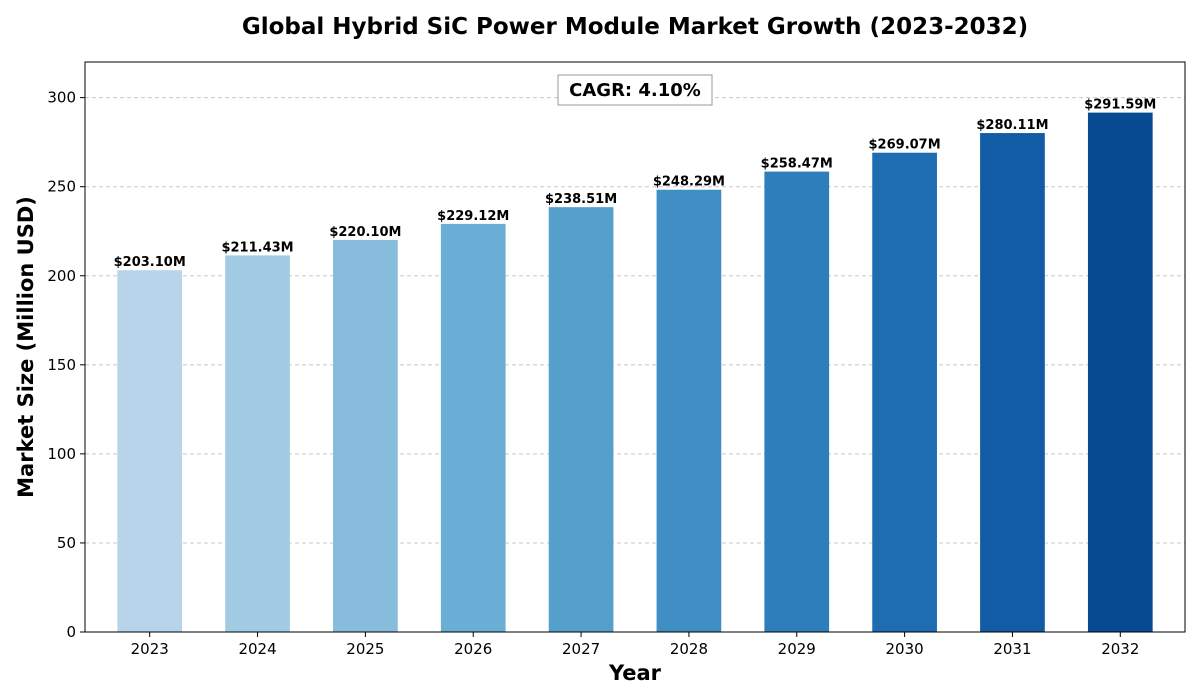  What do you see at coordinates (150, 262) in the screenshot?
I see `bar-value-label: $203.10M` at bounding box center [150, 262].